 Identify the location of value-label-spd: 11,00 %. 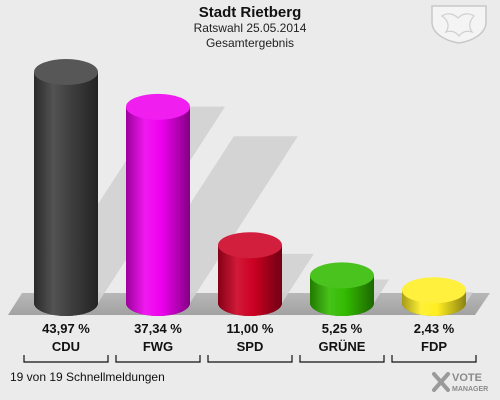
(250, 328).